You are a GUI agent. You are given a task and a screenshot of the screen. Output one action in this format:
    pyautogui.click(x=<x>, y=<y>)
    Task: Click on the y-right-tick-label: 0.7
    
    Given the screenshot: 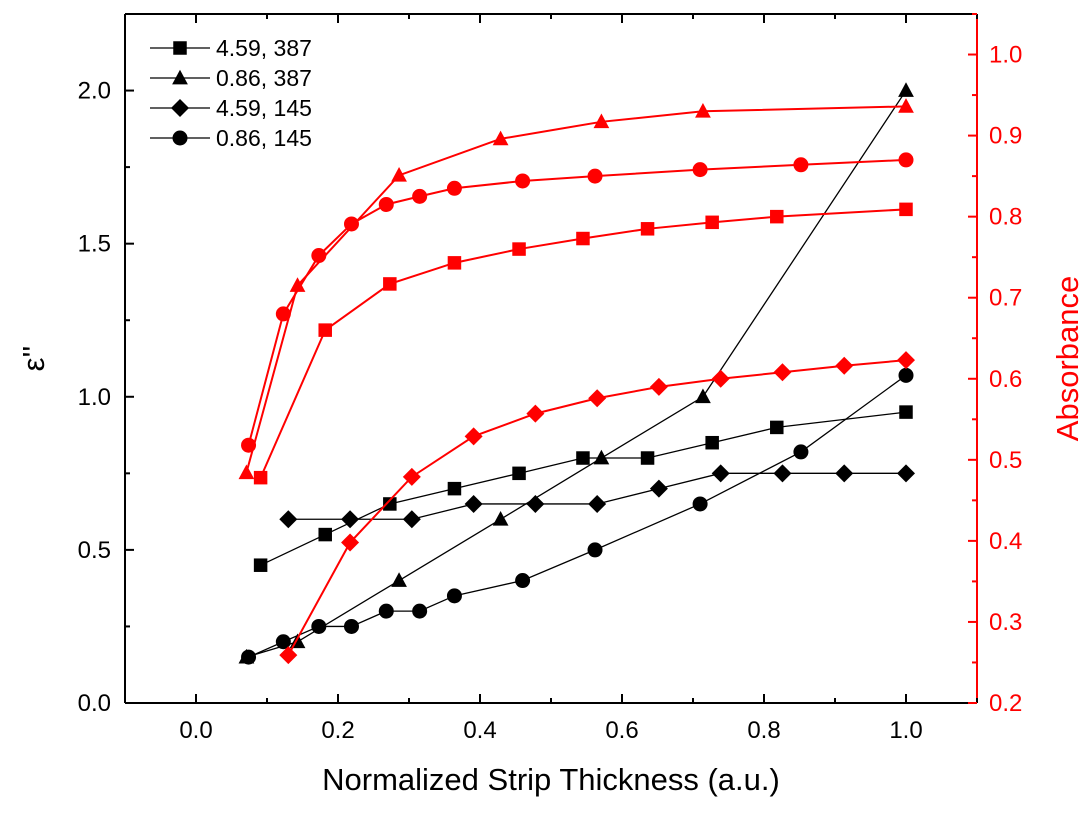 What is the action you would take?
    pyautogui.click(x=1005, y=298)
    